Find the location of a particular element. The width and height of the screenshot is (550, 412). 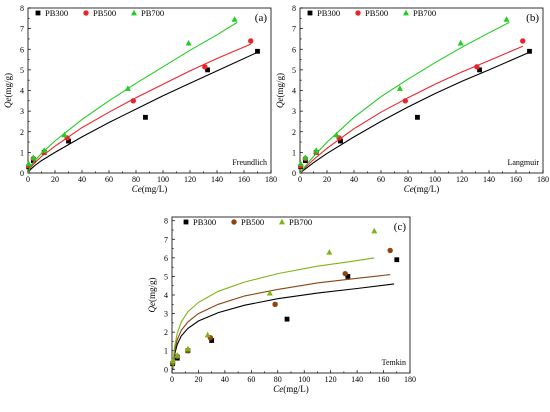

y-tick-label: 3 is located at coordinates (166, 314).